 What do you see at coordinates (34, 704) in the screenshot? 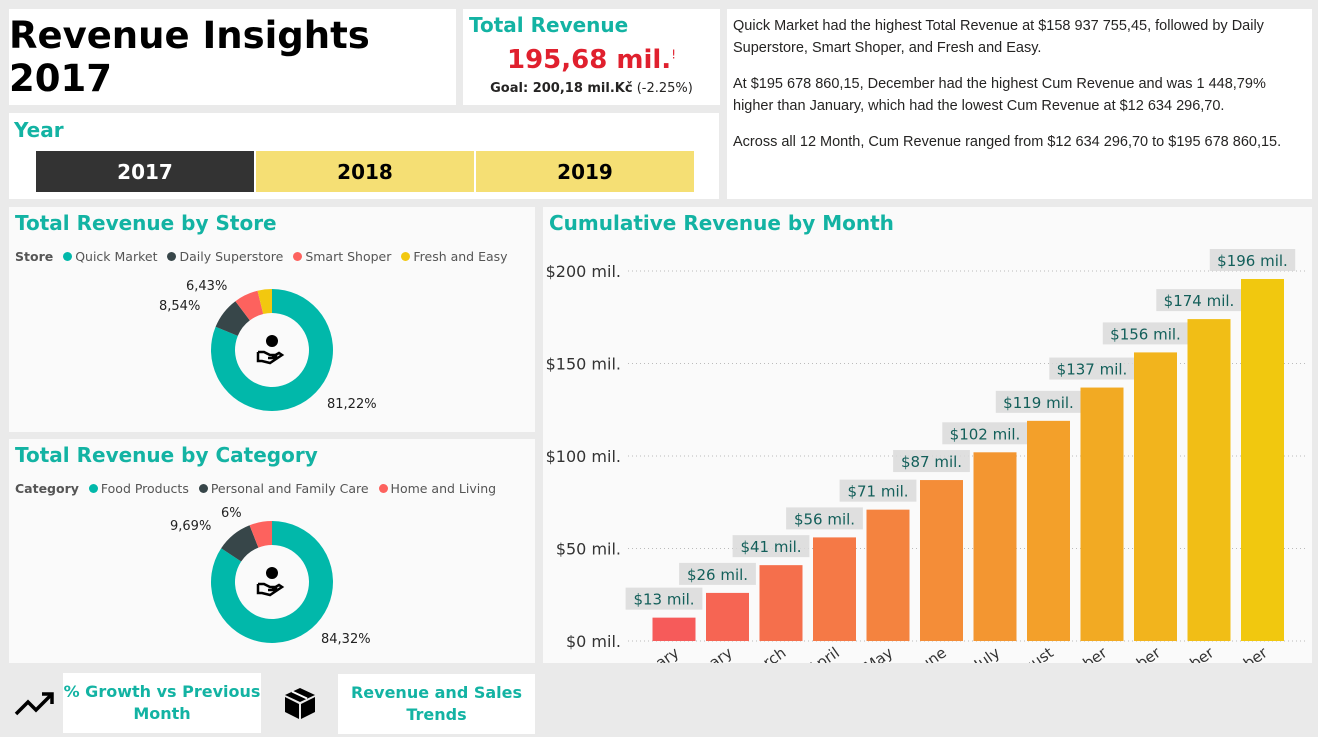
I see `trending-up-icon` at bounding box center [34, 704].